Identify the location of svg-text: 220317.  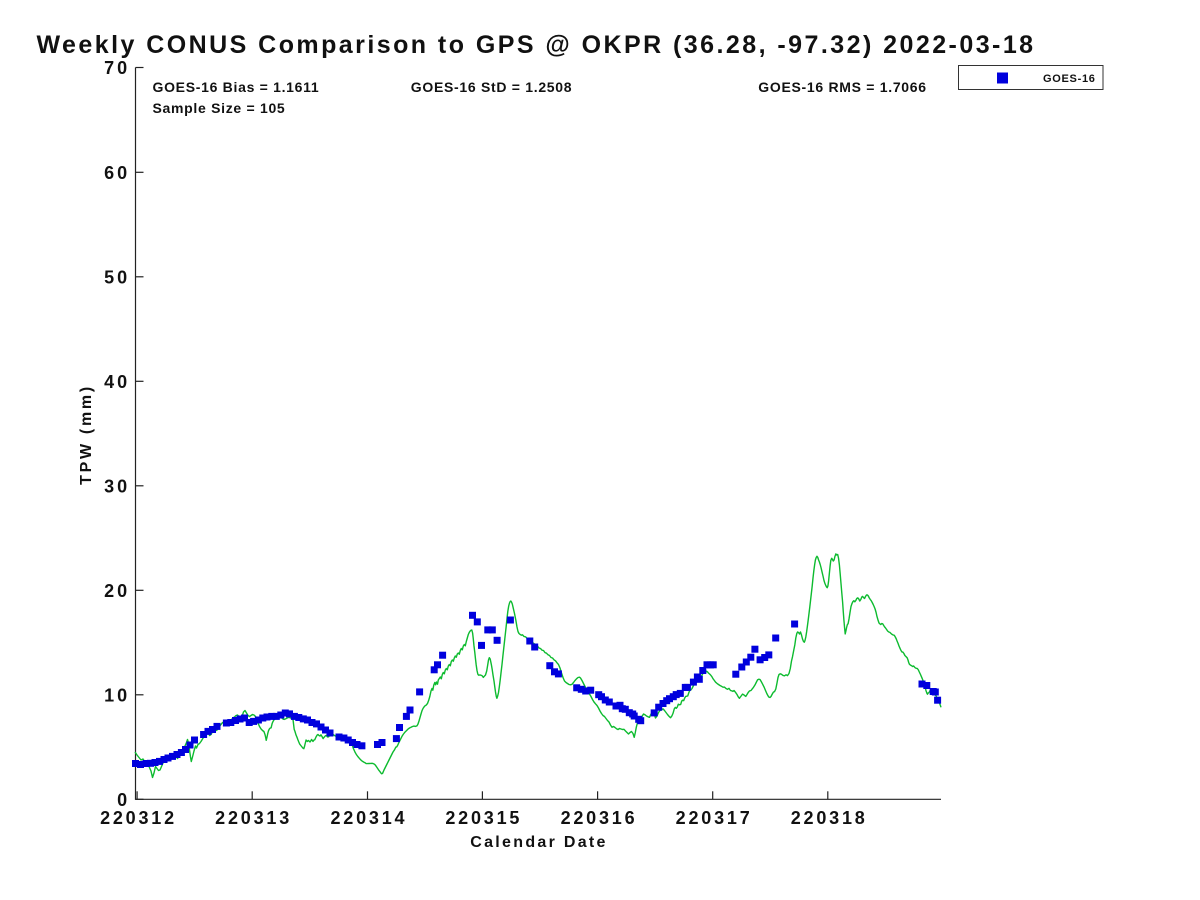
(714, 818).